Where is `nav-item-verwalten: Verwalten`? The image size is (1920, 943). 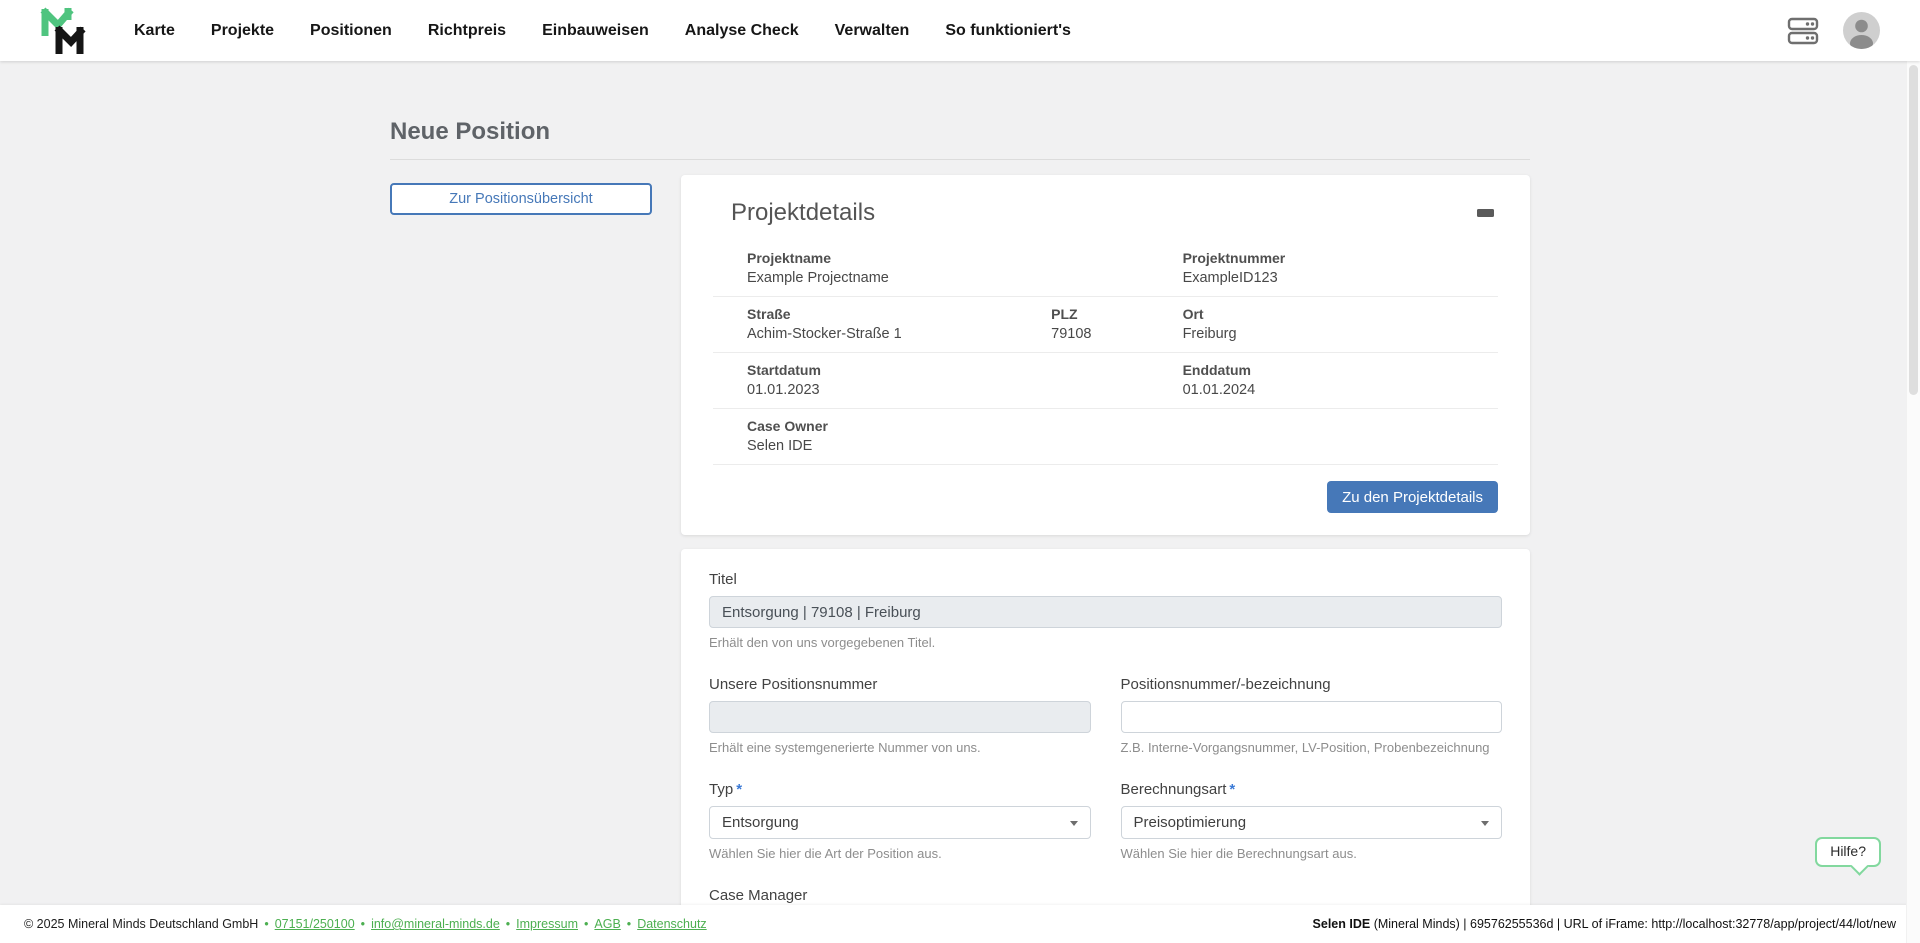 nav-item-verwalten: Verwalten is located at coordinates (872, 30).